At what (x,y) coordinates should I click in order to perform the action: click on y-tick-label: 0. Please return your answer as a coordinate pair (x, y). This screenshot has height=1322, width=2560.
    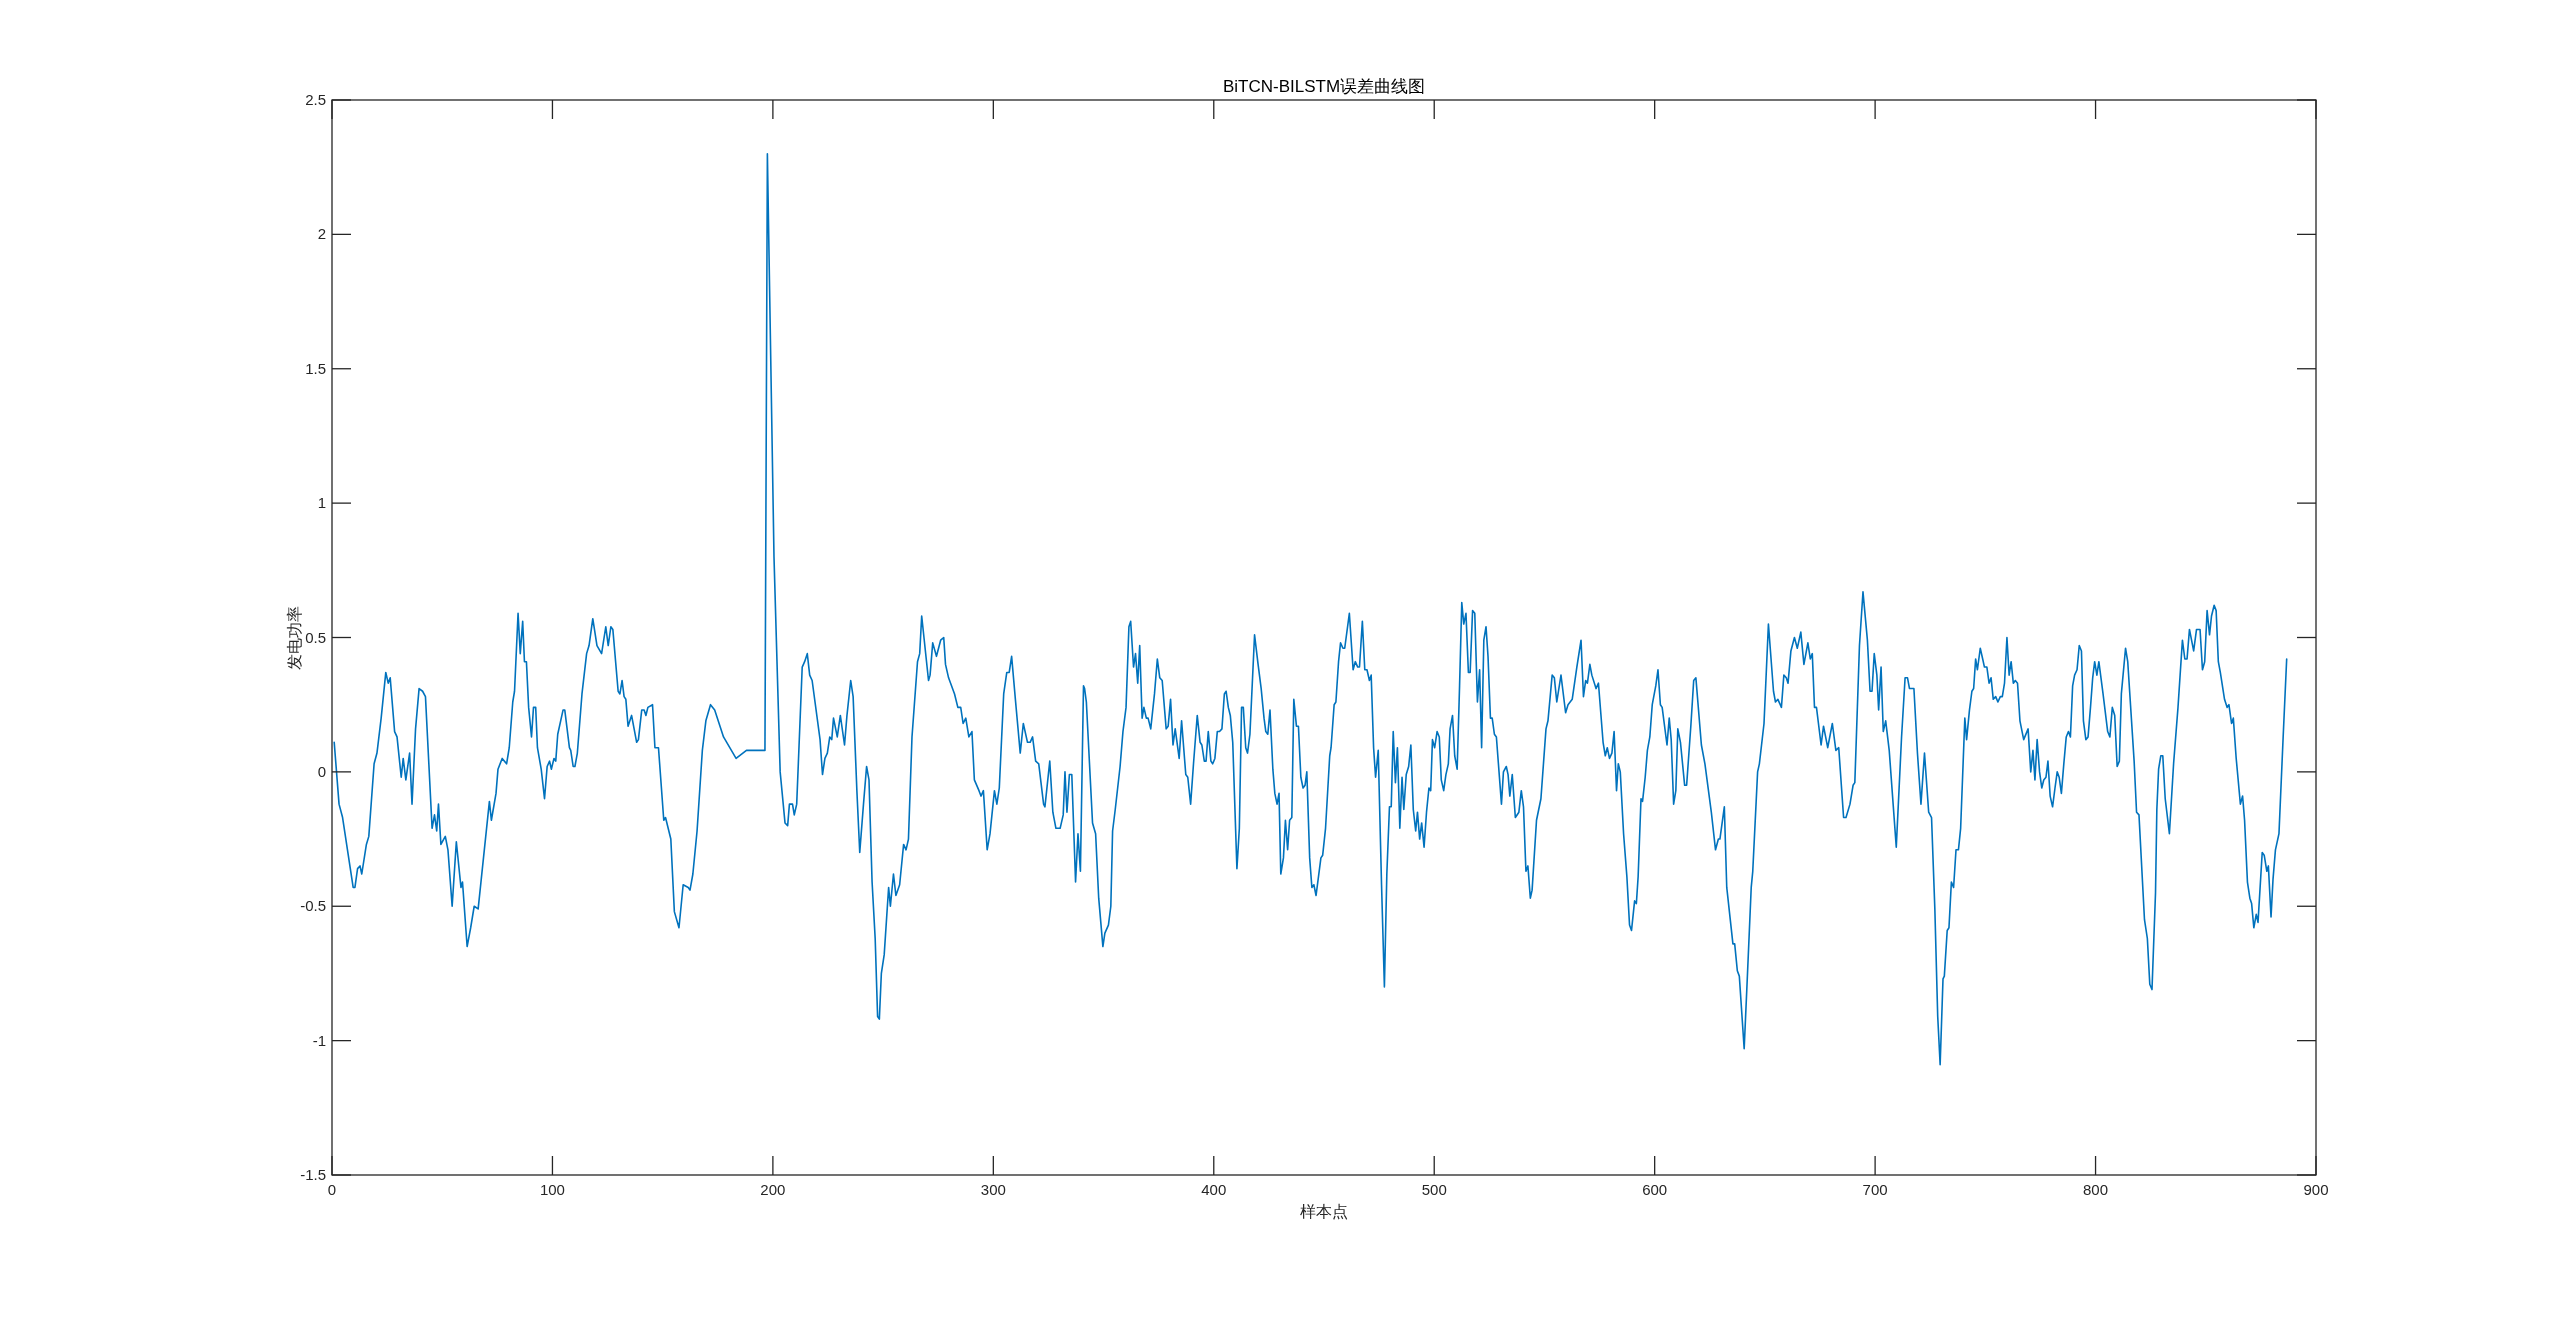
    Looking at the image, I should click on (321, 771).